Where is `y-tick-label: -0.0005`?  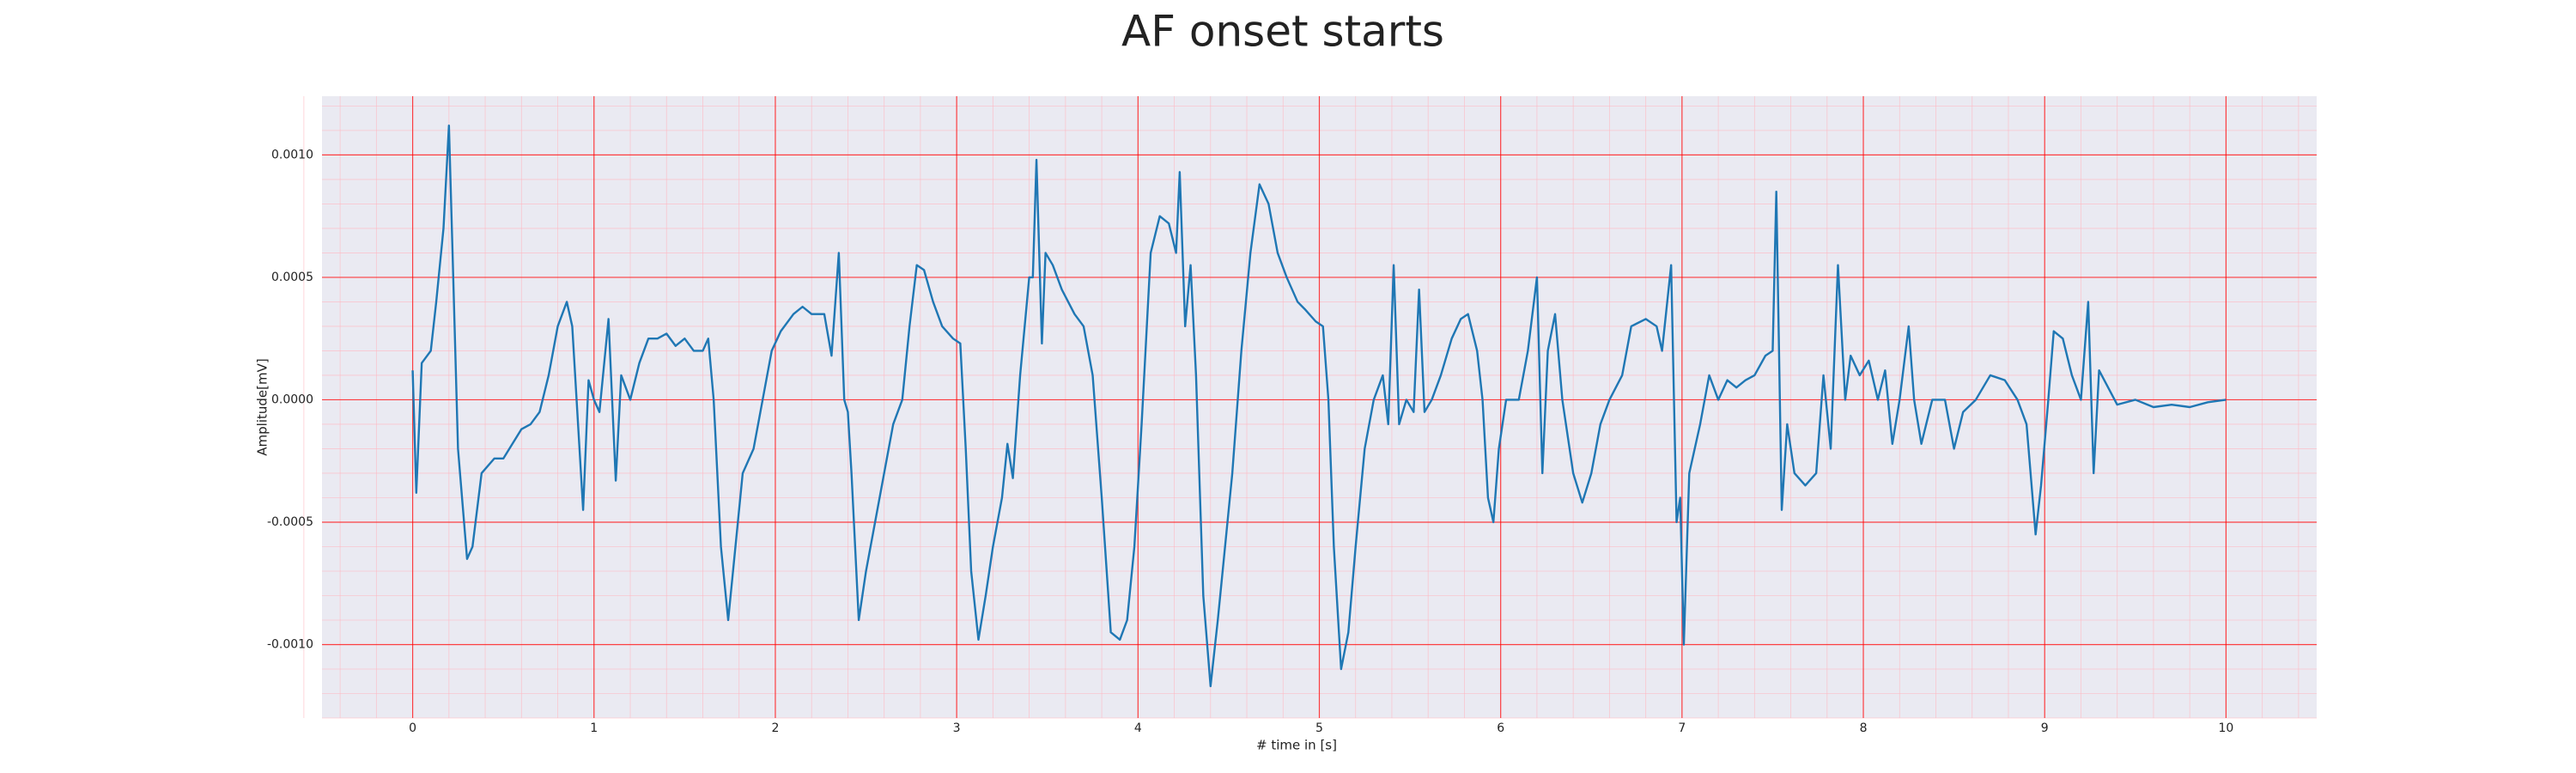 y-tick-label: -0.0005 is located at coordinates (290, 522).